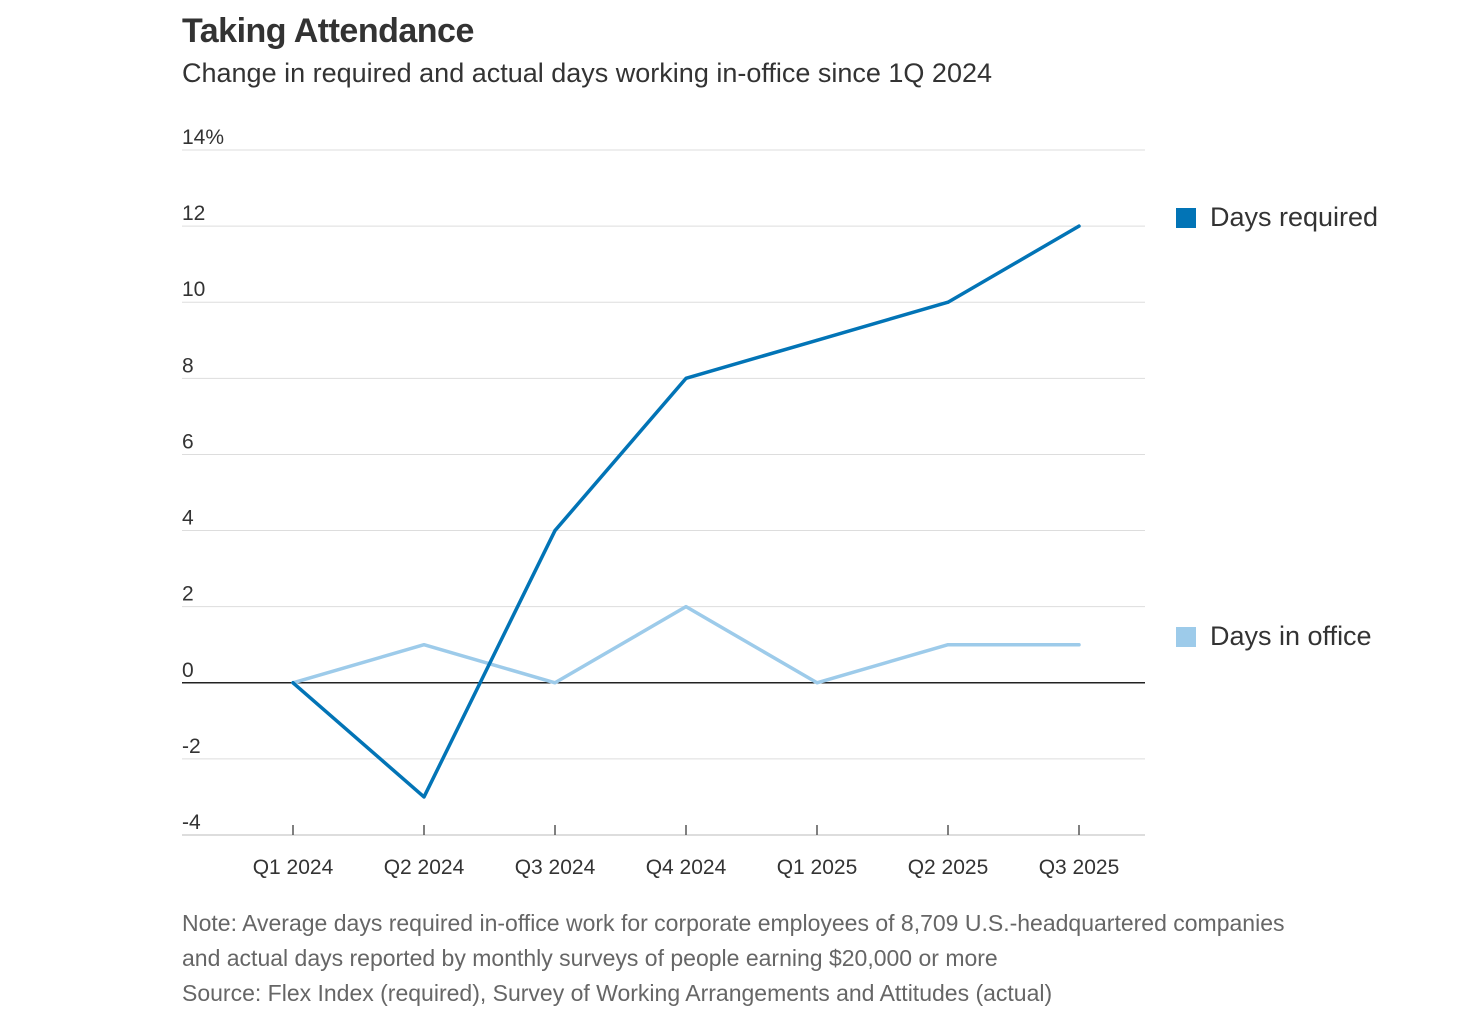 This screenshot has width=1458, height=1018. Describe the element at coordinates (328, 31) in the screenshot. I see `chart-title: Taking Attendance` at that location.